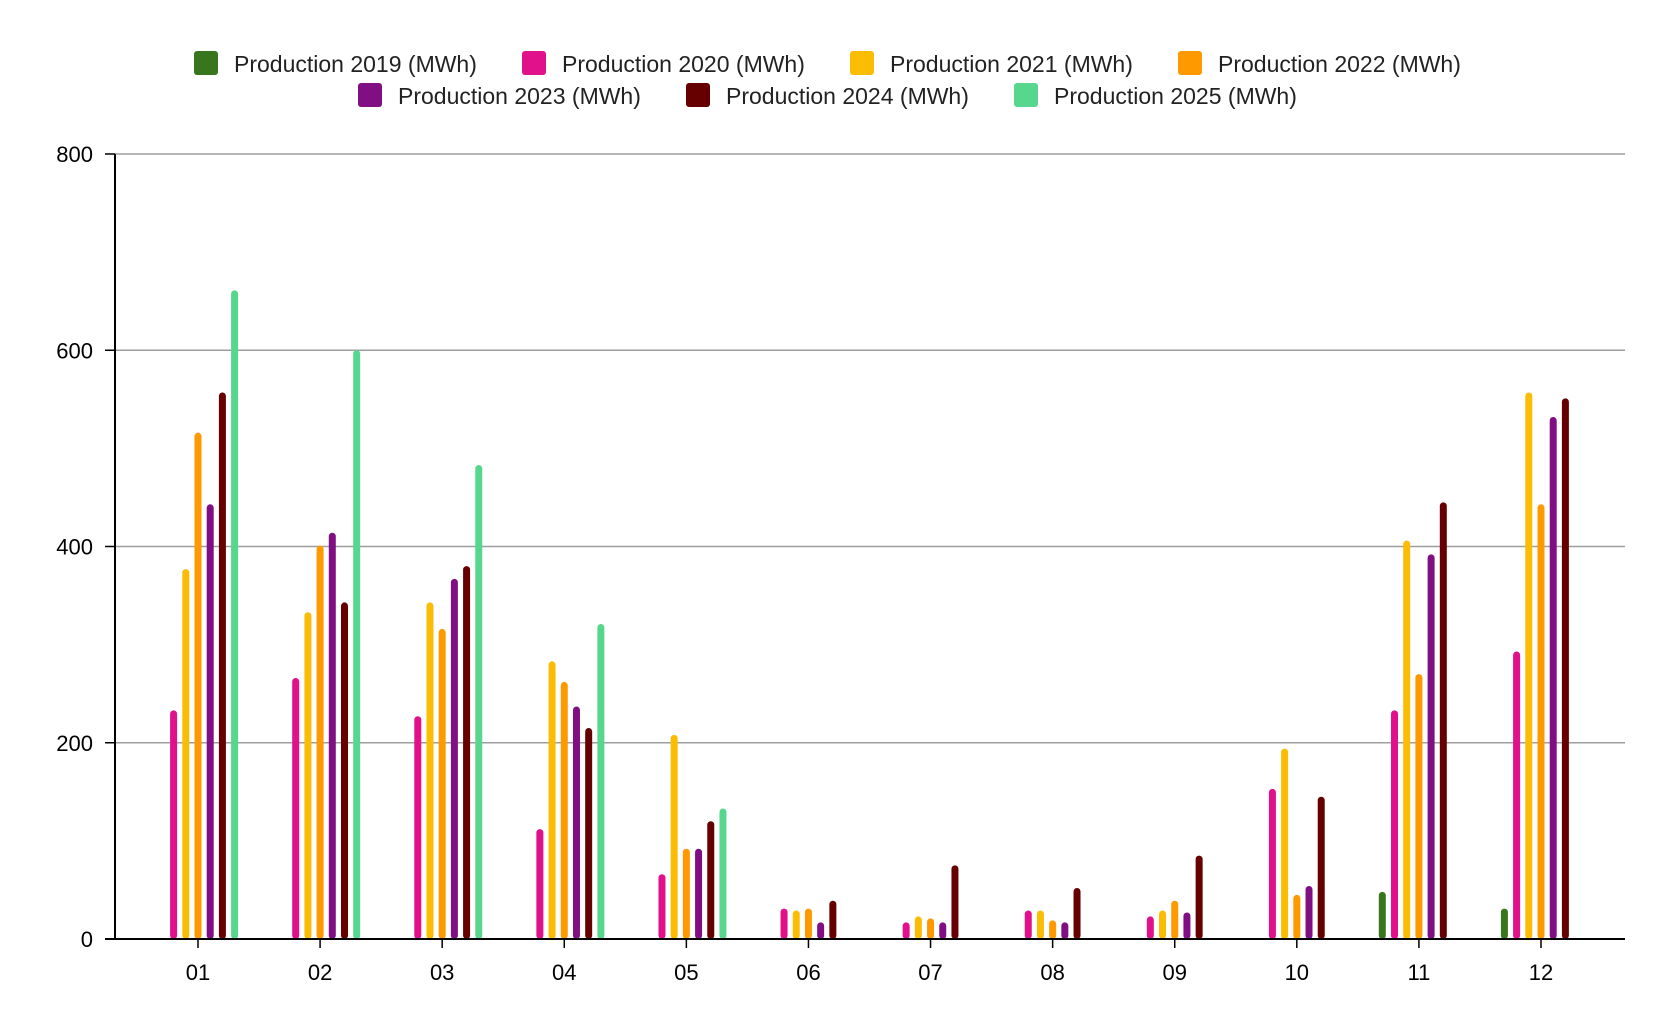 This screenshot has width=1664, height=1030. Describe the element at coordinates (1418, 972) in the screenshot. I see `x-tick-label: 11` at that location.